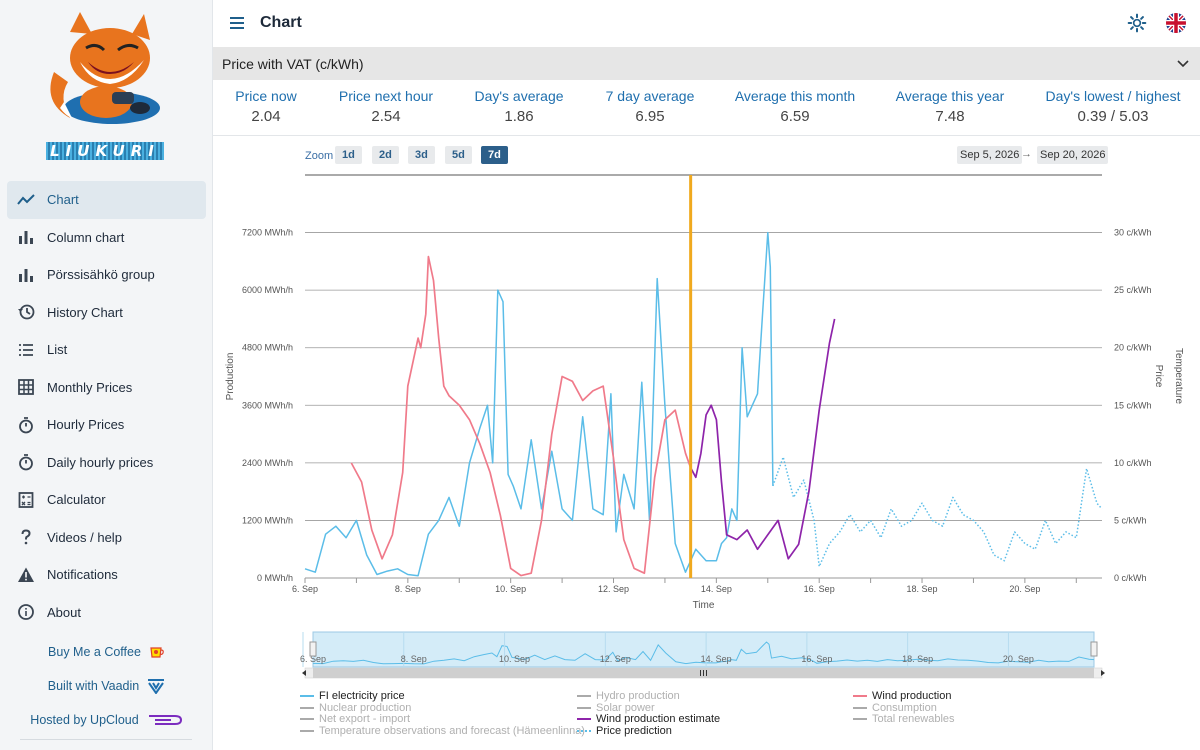  I want to click on navigator-tick-label: 16. Sep, so click(816, 659).